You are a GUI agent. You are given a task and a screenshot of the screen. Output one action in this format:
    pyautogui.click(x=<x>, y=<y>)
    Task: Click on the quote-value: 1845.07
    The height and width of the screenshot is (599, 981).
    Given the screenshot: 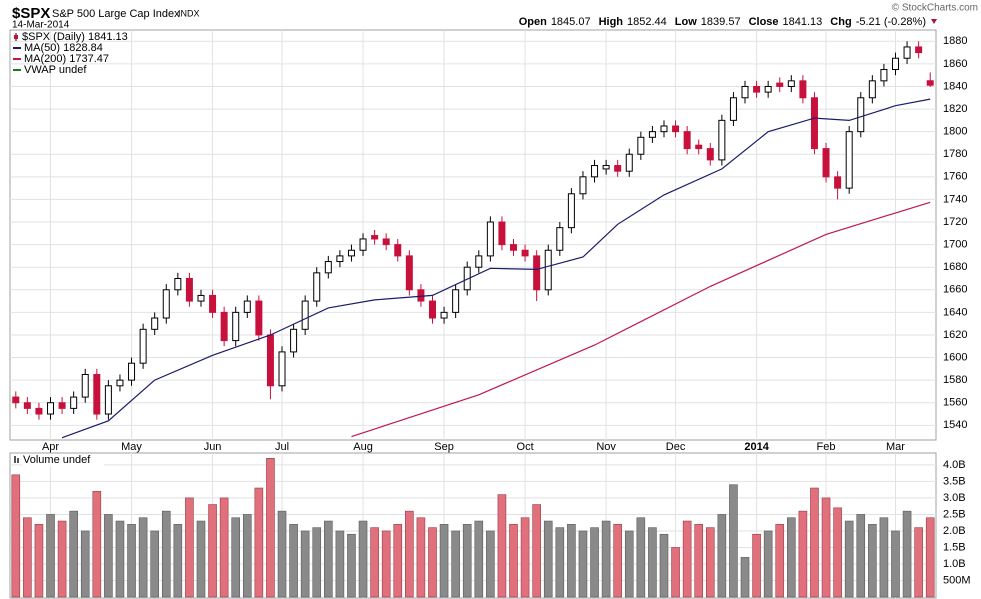 What is the action you would take?
    pyautogui.click(x=571, y=22)
    